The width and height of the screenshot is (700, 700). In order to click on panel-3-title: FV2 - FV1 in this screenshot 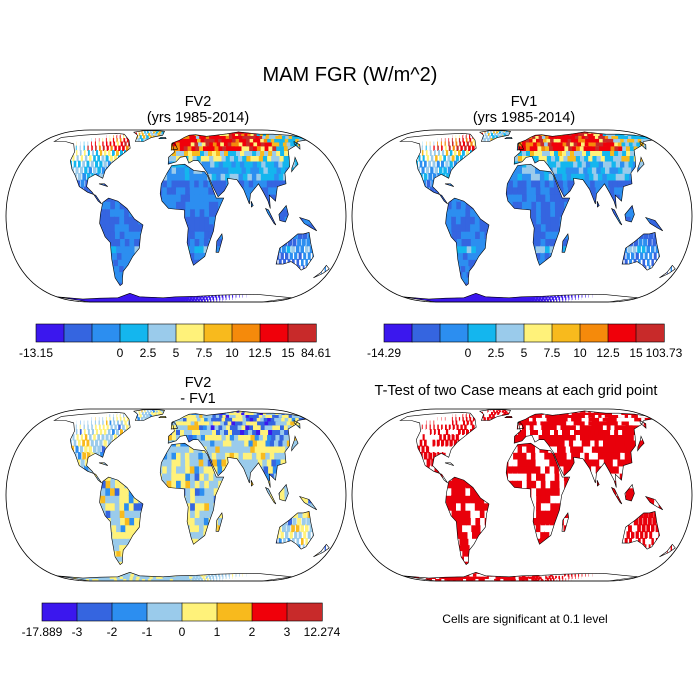, I will do `click(198, 391)`.